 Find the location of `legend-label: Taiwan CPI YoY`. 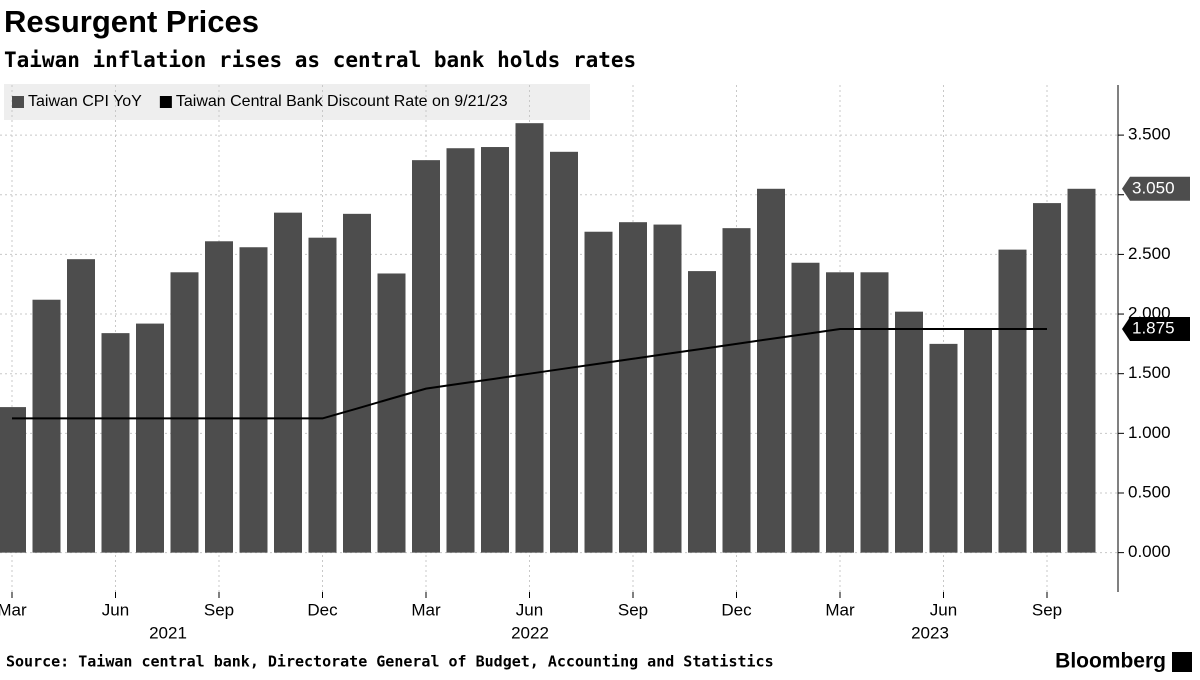

legend-label: Taiwan CPI YoY is located at coordinates (85, 101).